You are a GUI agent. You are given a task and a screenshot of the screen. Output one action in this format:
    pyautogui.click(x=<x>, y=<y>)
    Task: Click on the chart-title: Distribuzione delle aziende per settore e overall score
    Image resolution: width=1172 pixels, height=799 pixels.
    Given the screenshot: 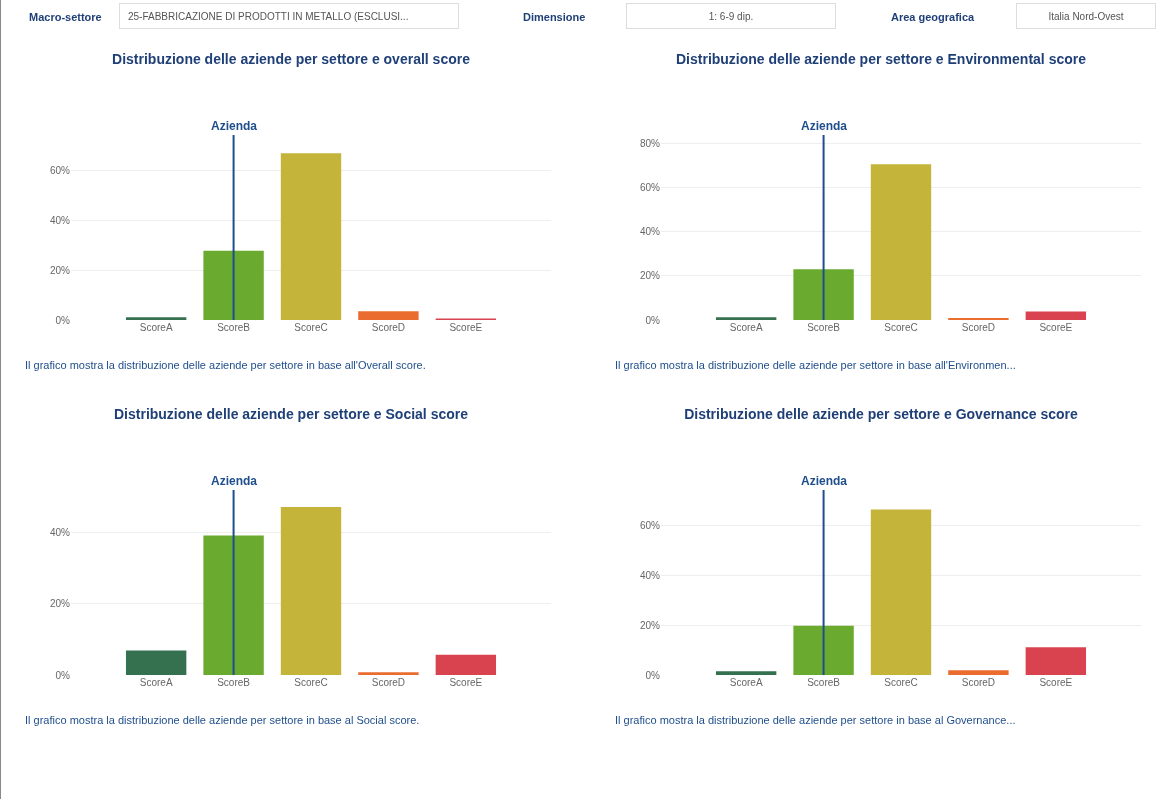 What is the action you would take?
    pyautogui.click(x=291, y=59)
    